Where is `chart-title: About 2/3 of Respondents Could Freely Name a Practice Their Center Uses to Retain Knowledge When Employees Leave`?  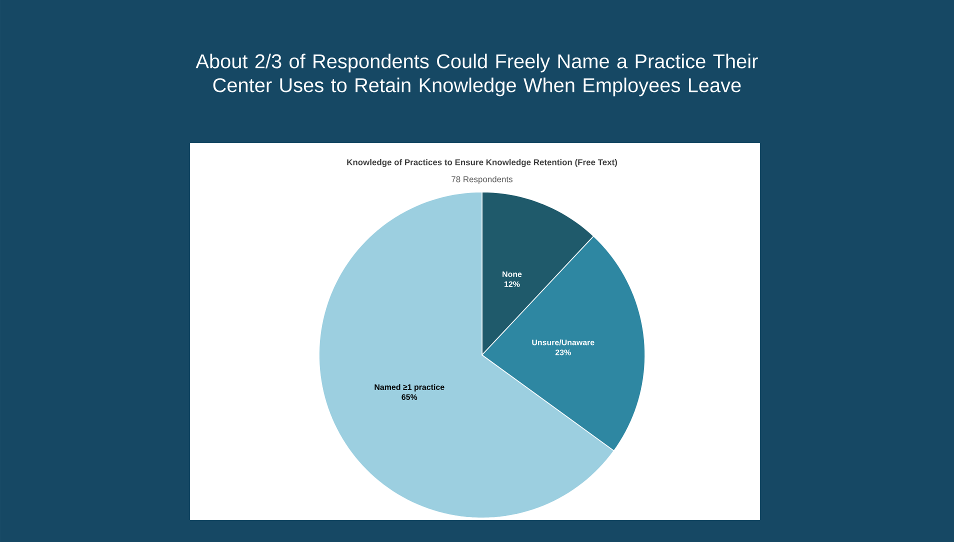 chart-title: About 2/3 of Respondents Could Freely Name a Practice Their Center Uses to Retain Knowledge When Employees Leave is located at coordinates (477, 75).